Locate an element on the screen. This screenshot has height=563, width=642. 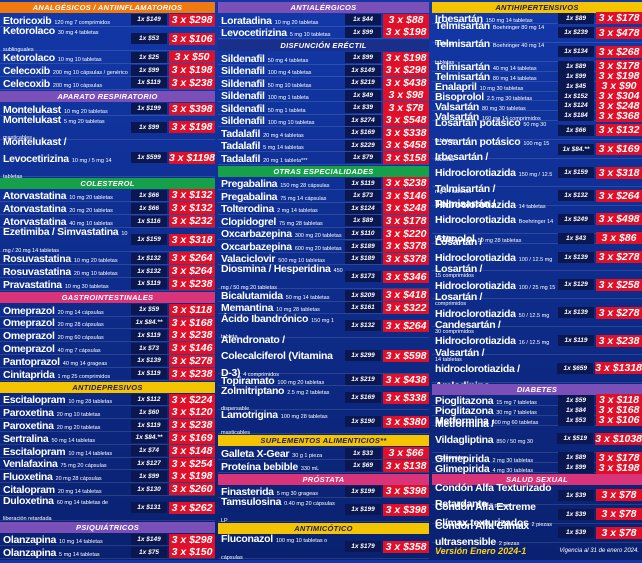
promo-price: 3 x $298 is located at coordinates (192, 19).